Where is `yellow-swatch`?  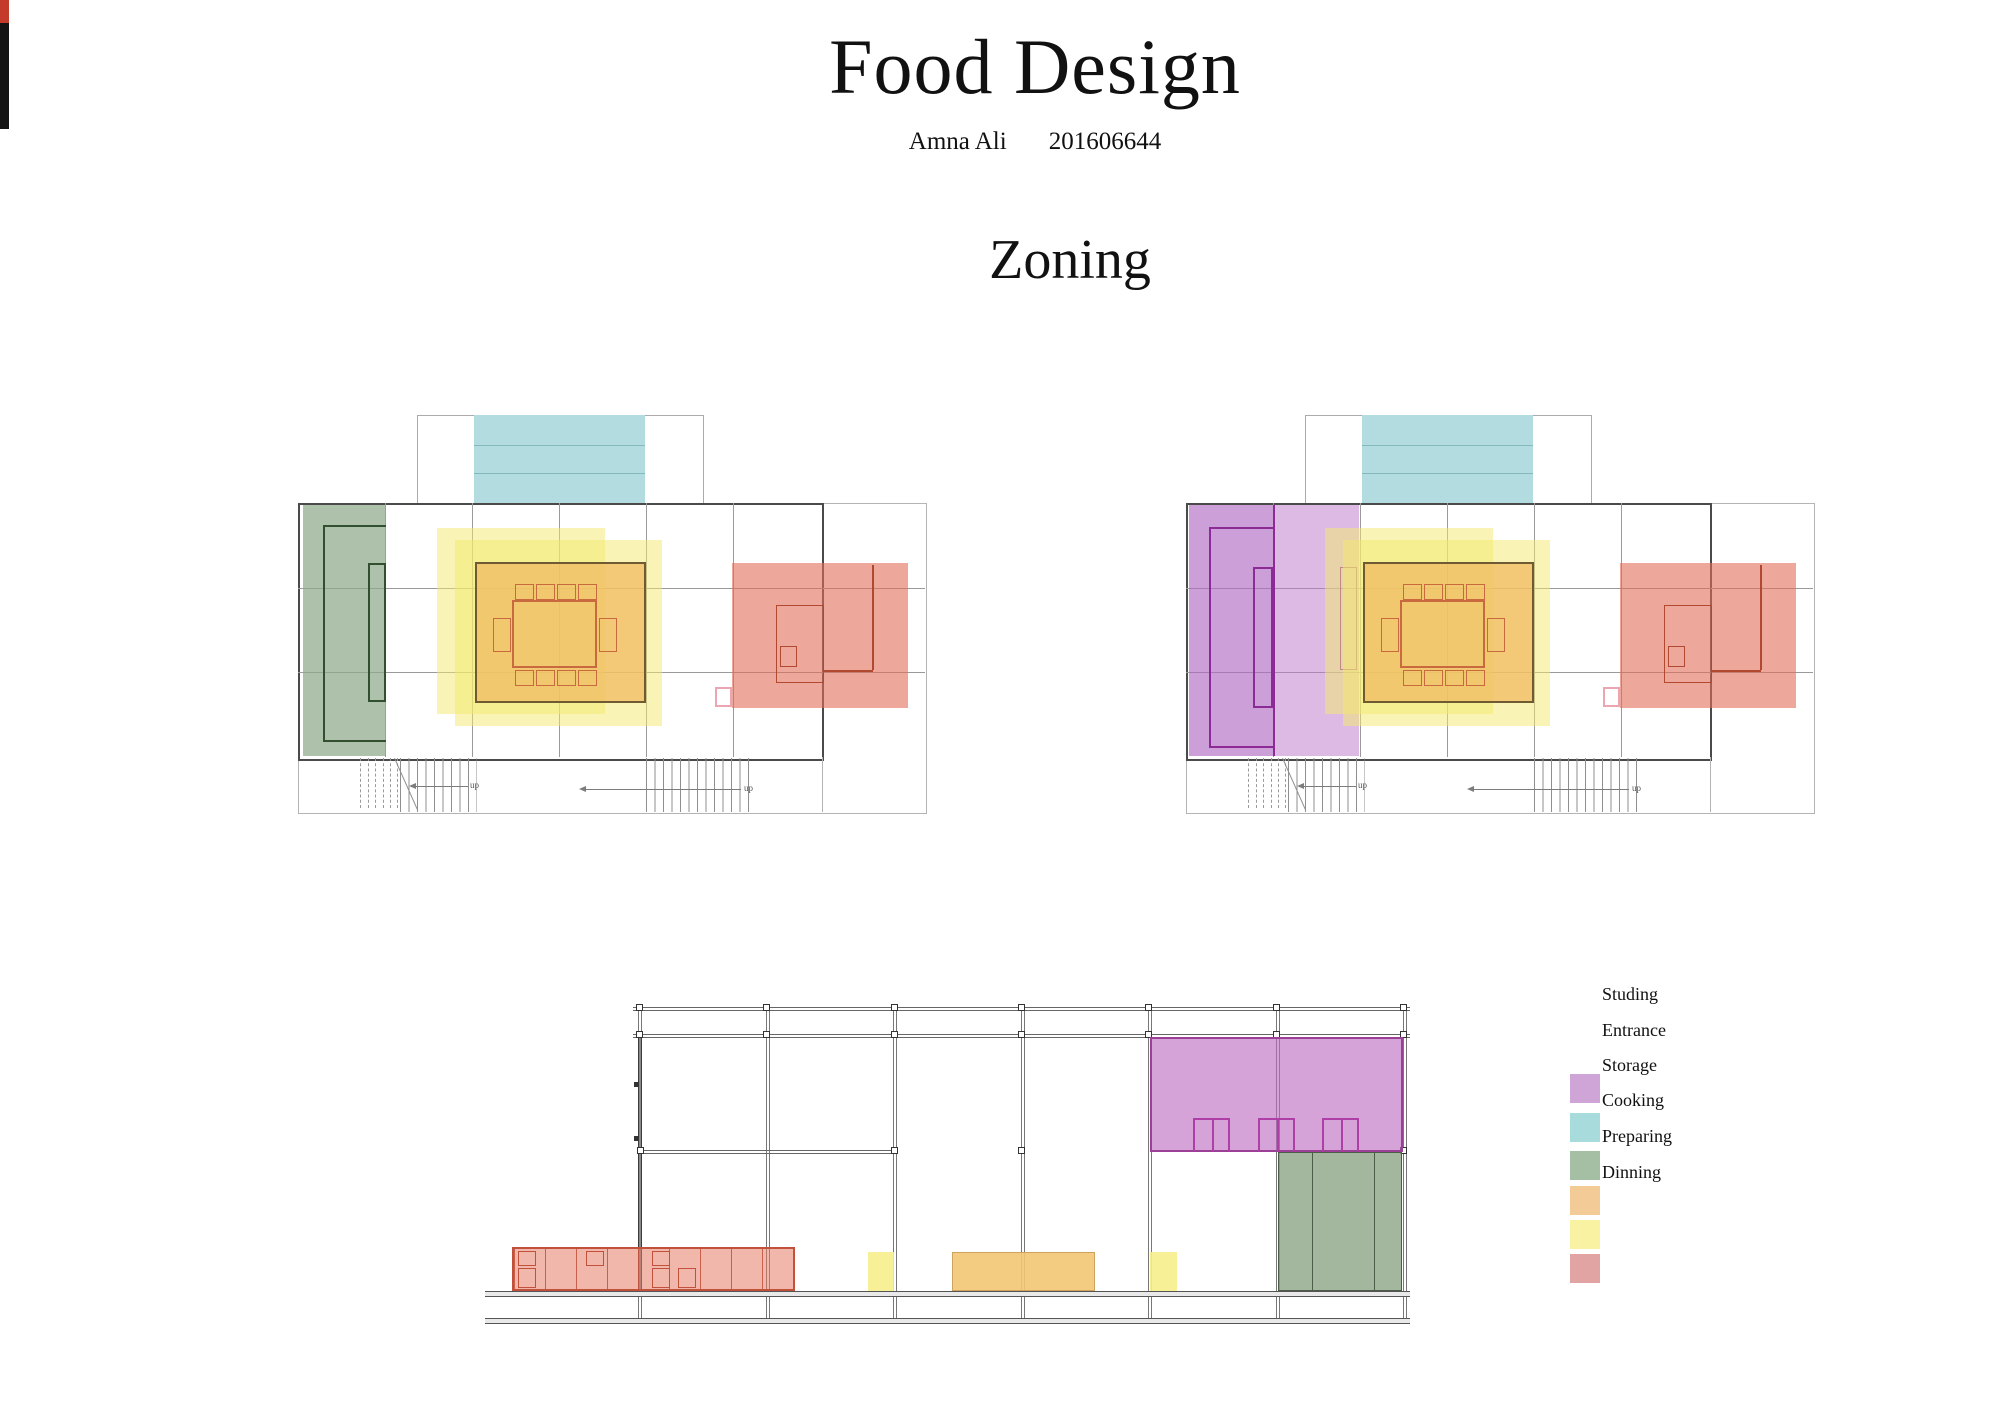
yellow-swatch is located at coordinates (1585, 1234).